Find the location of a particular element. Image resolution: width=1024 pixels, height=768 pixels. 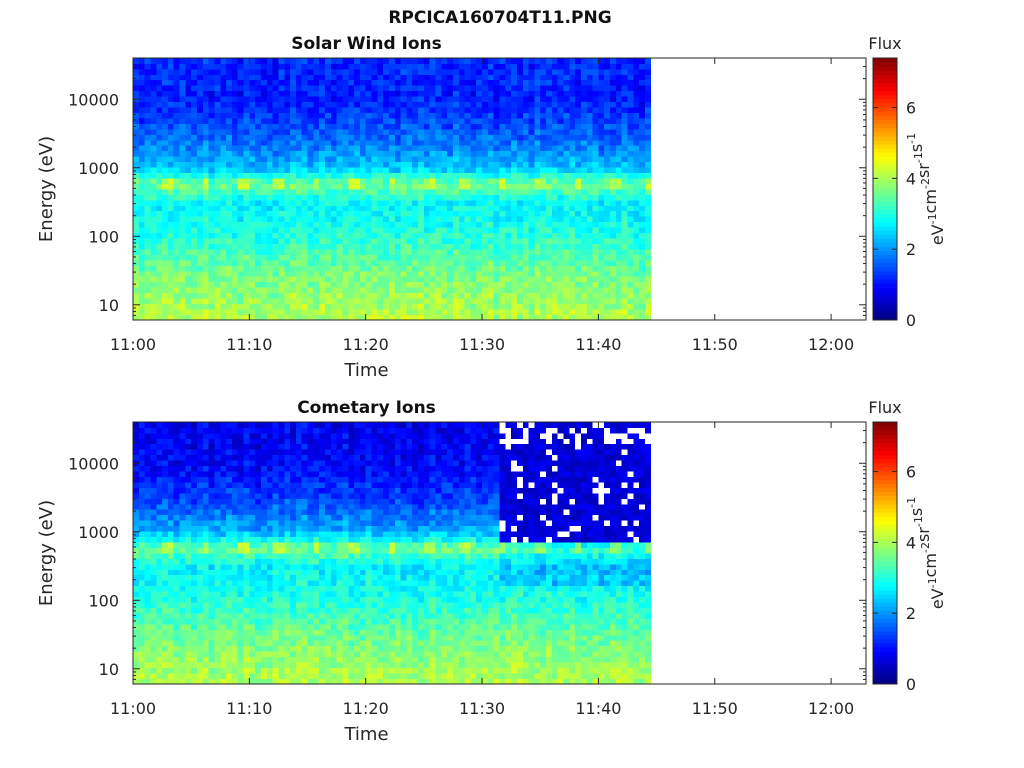

colorbar-swatch is located at coordinates (885, 158).